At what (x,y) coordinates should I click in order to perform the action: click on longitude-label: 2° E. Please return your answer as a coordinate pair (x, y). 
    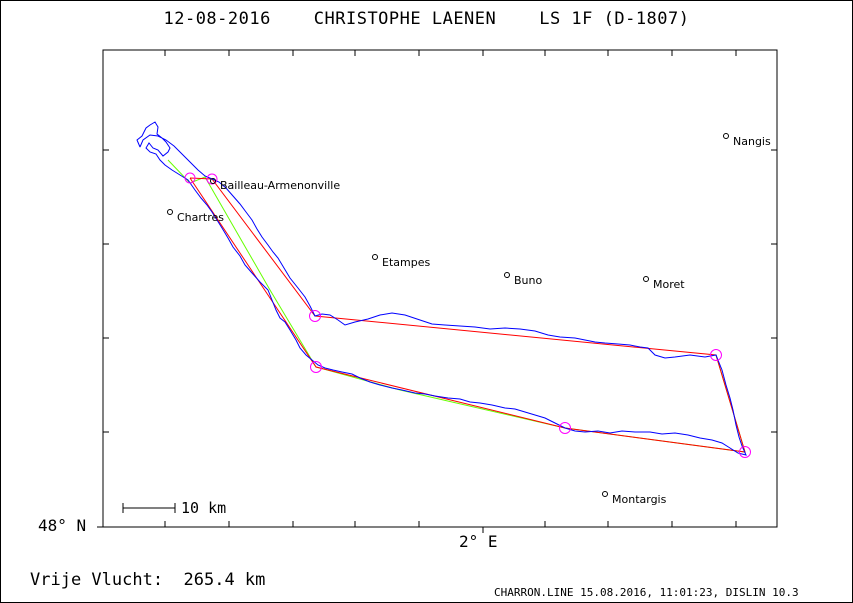
    Looking at the image, I should click on (478, 541).